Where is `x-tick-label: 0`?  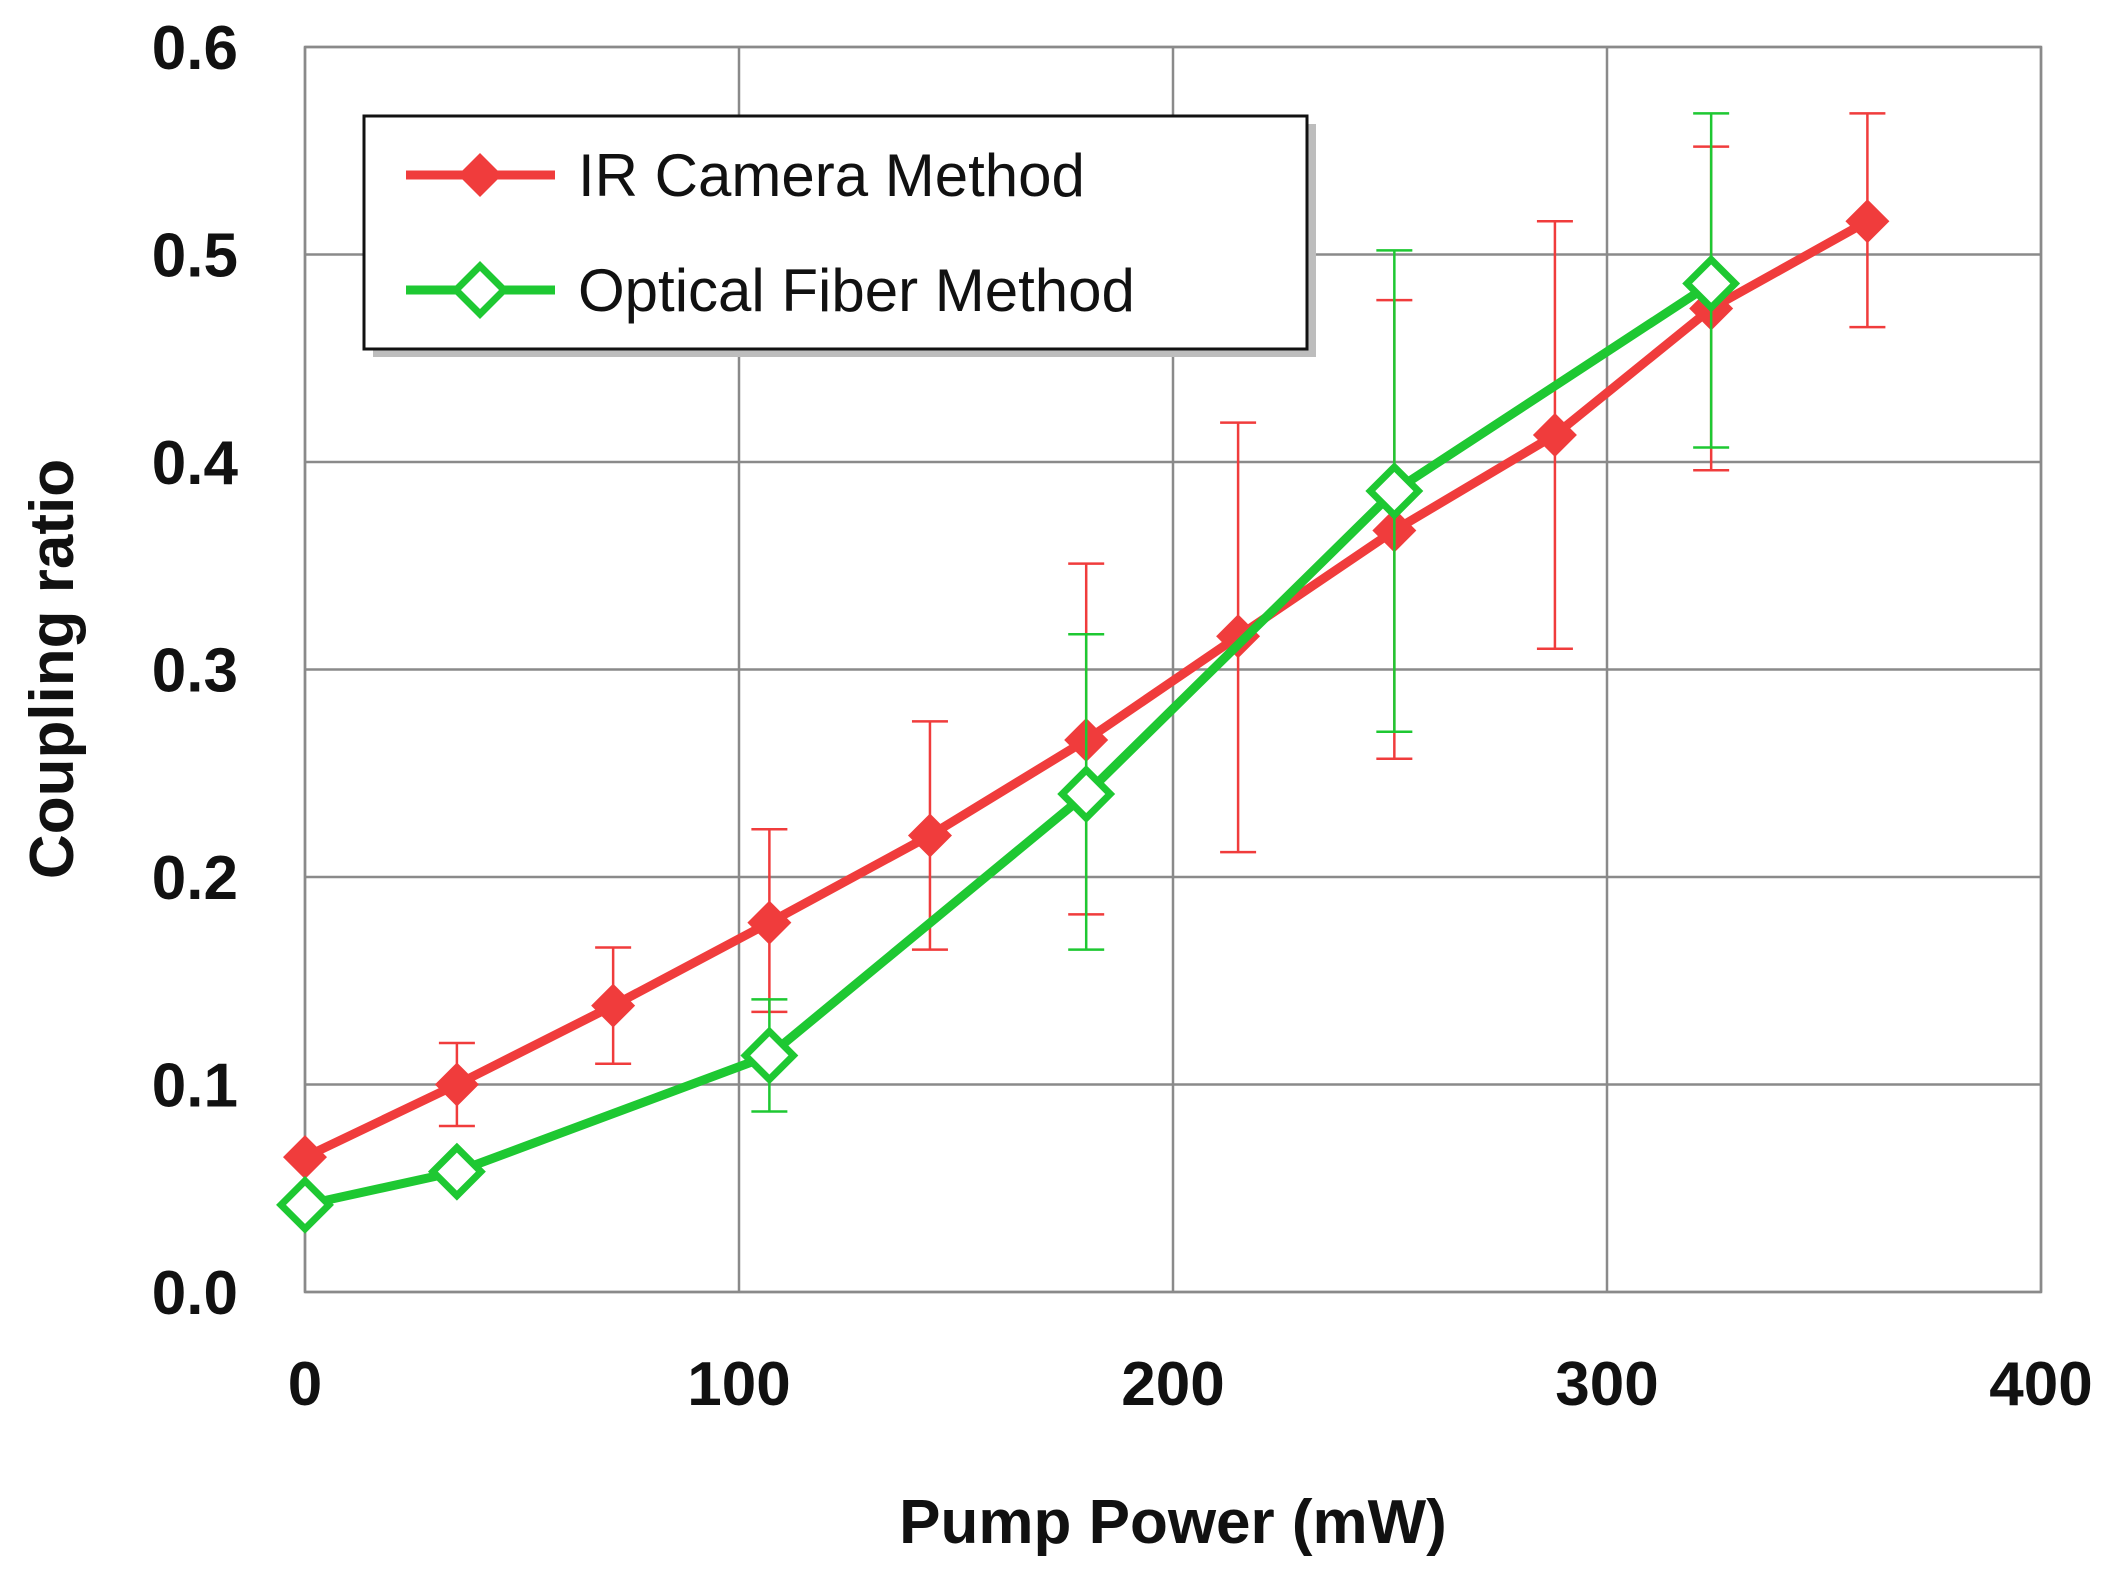
x-tick-label: 0 is located at coordinates (305, 1384).